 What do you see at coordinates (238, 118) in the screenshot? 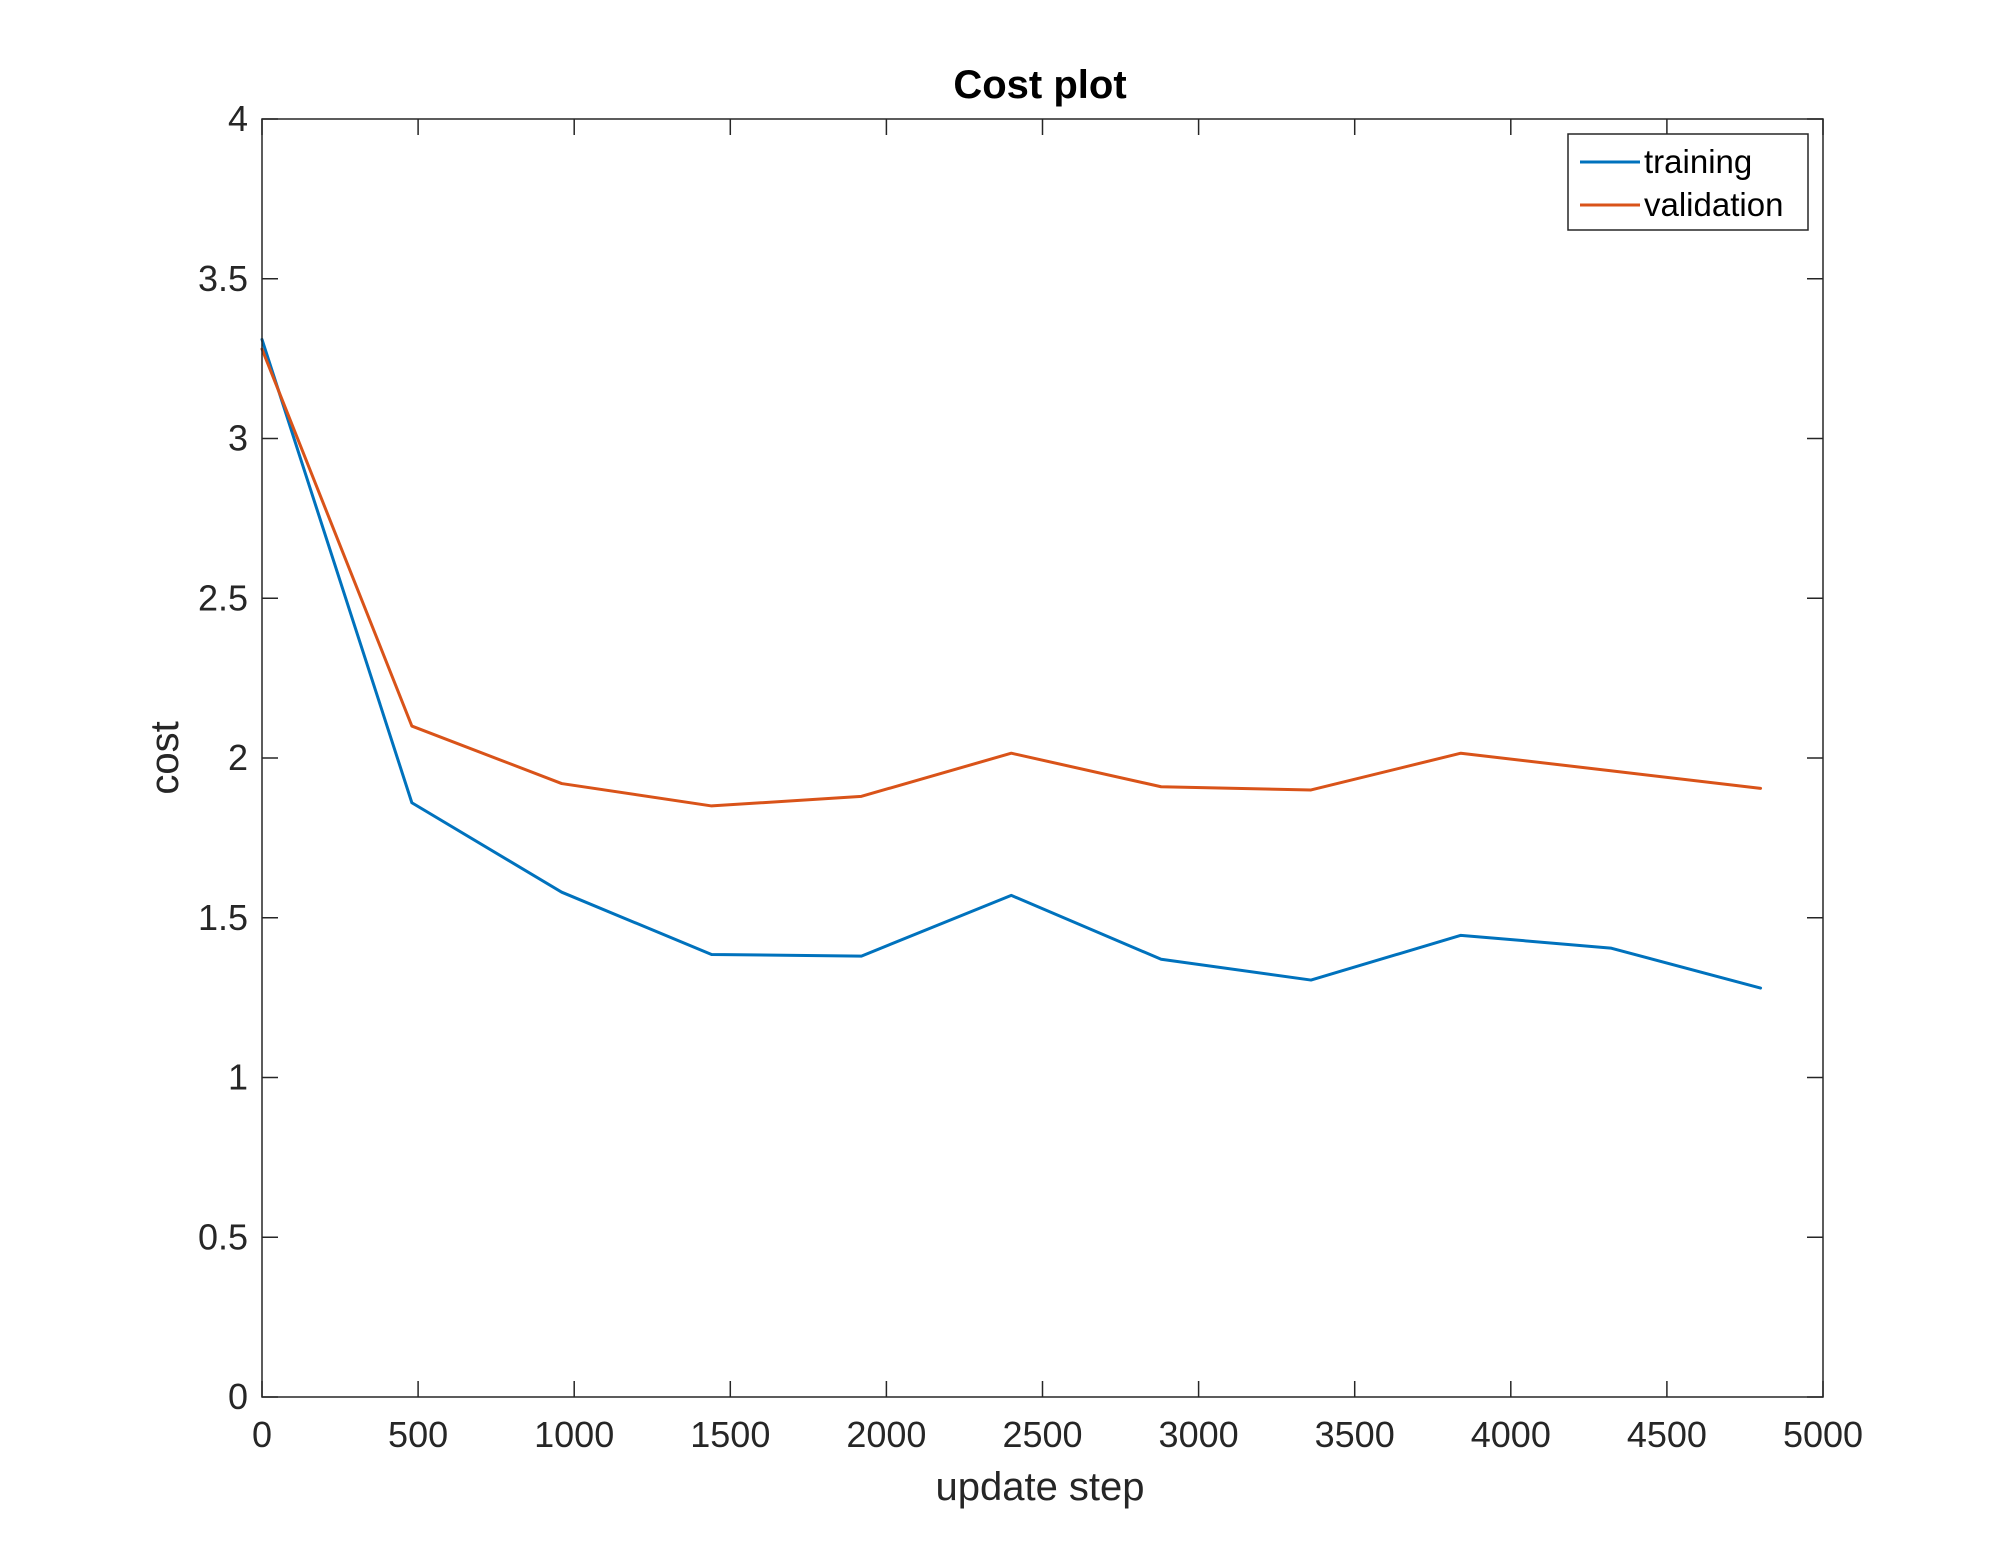
I see `y-tick-label: 4` at bounding box center [238, 118].